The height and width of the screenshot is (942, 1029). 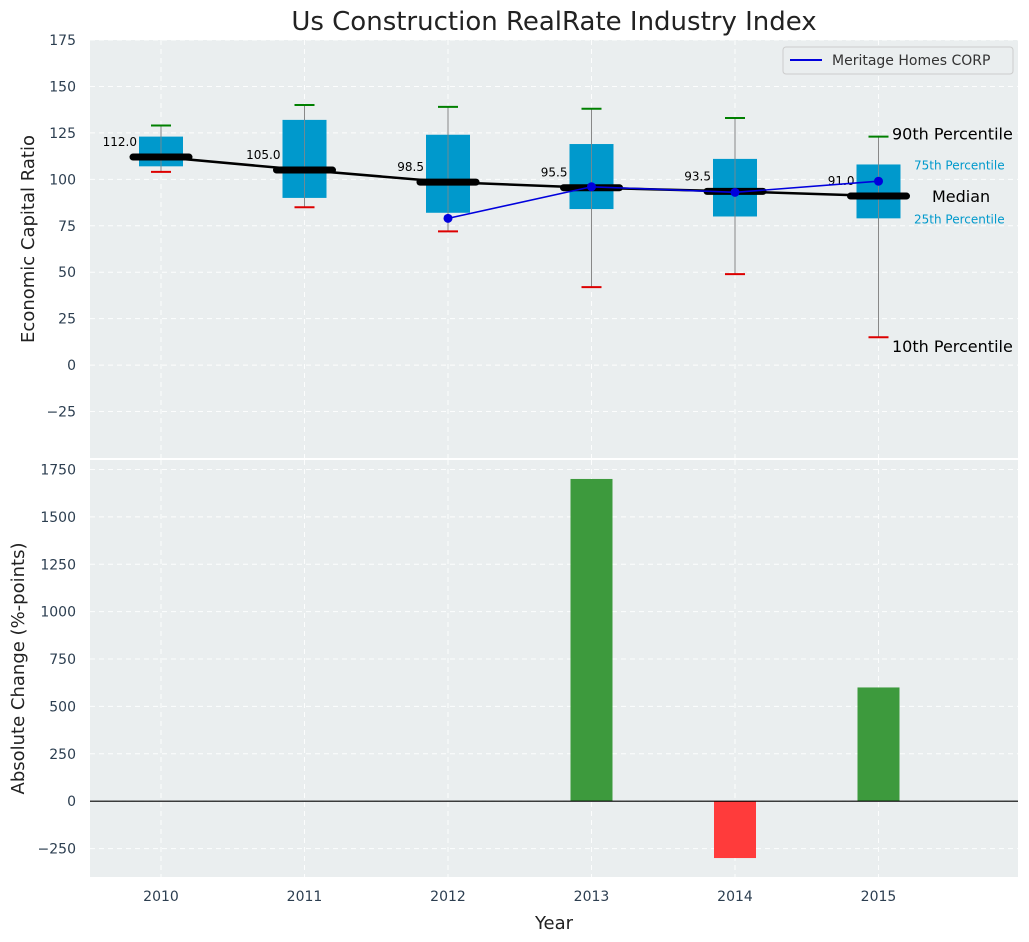 What do you see at coordinates (61, 413) in the screenshot?
I see `top-y-tick-label: −25` at bounding box center [61, 413].